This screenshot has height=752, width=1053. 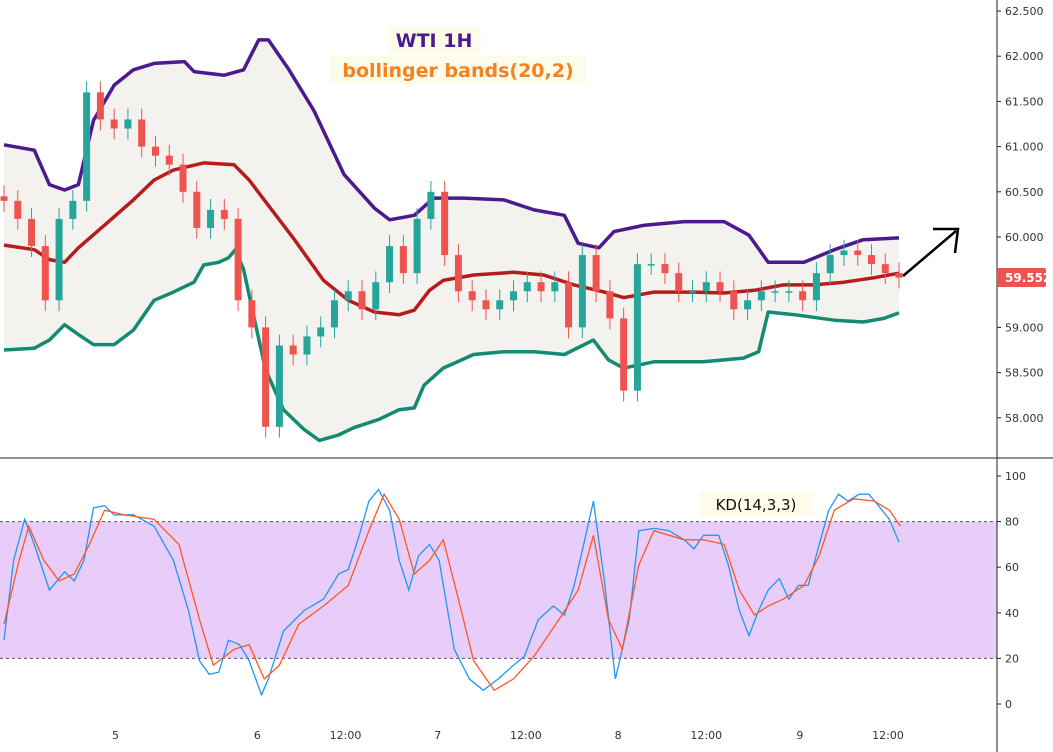 What do you see at coordinates (1024, 418) in the screenshot?
I see `price-tick-label: 58.000` at bounding box center [1024, 418].